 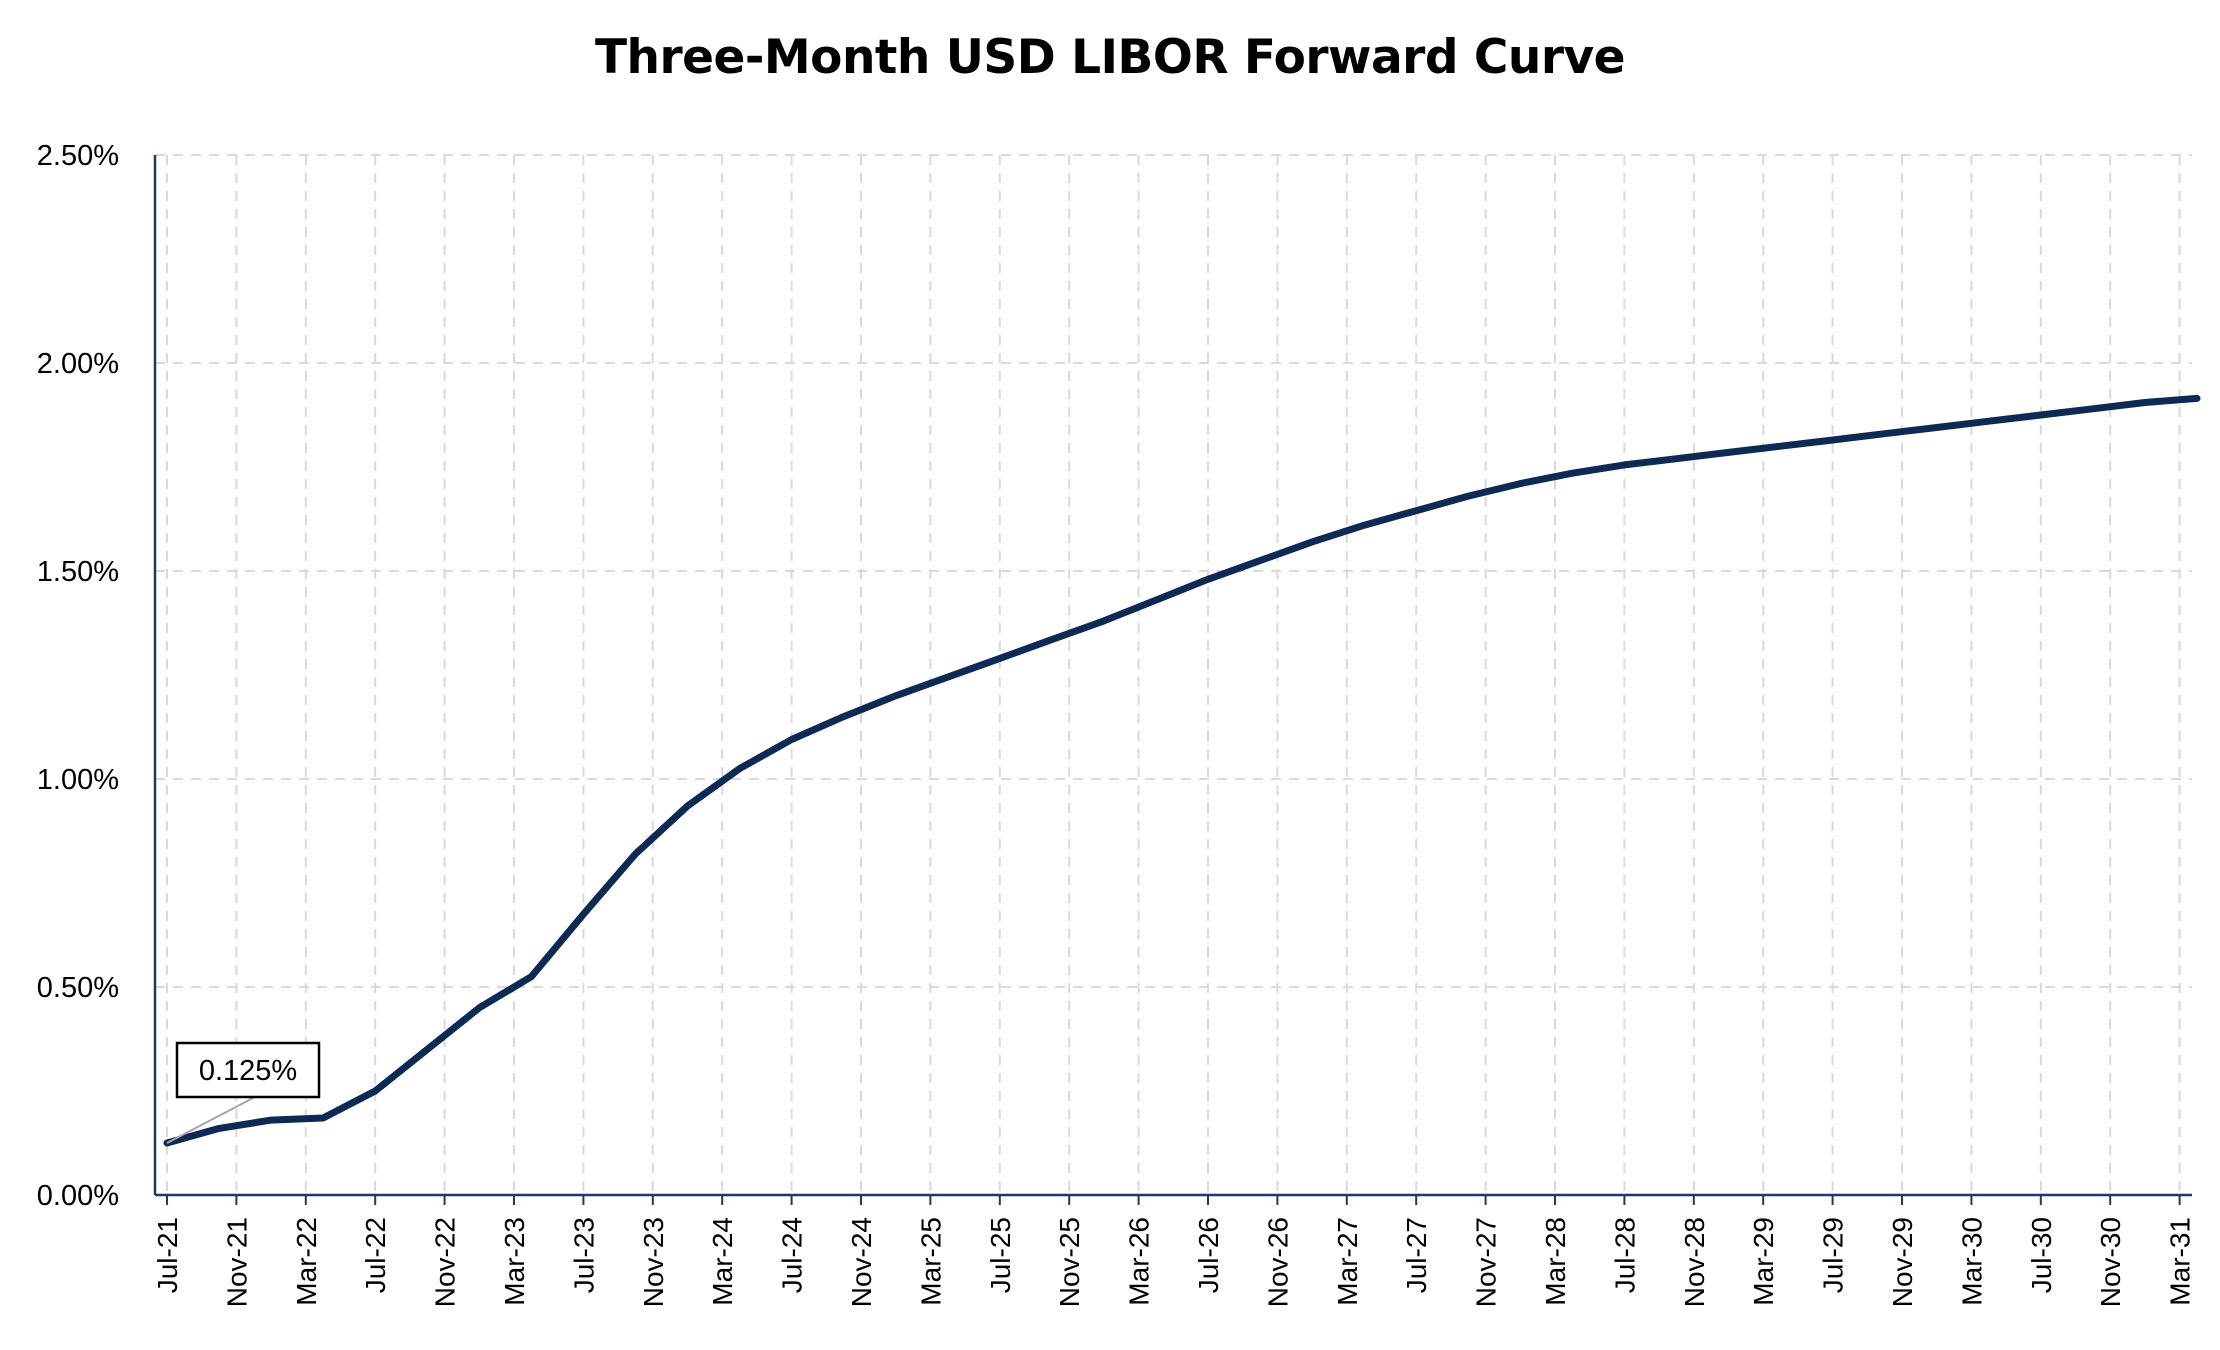 I want to click on x-tick-label: Mar-23, so click(x=514, y=1261).